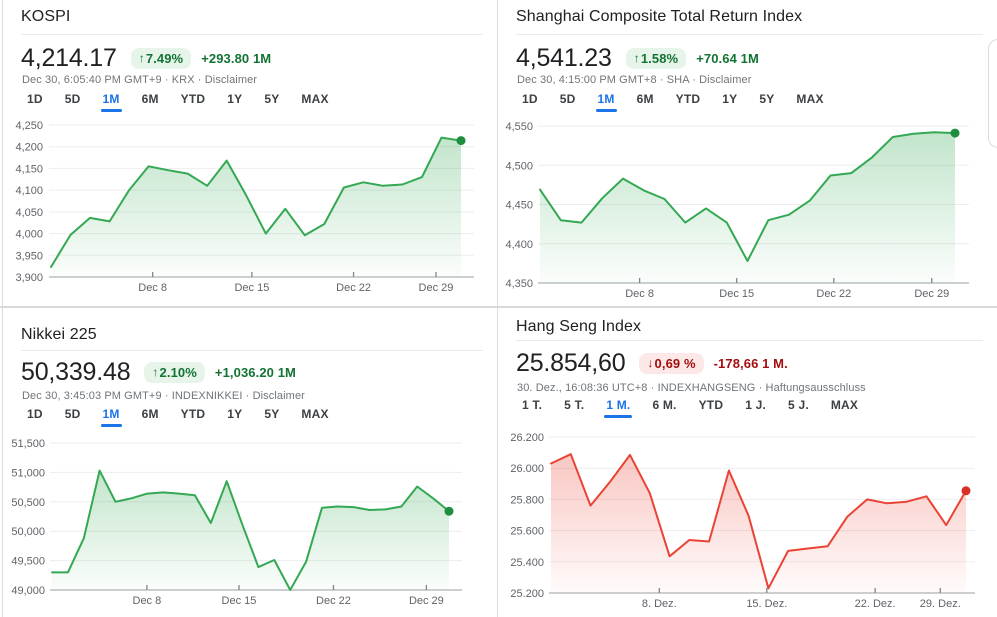  What do you see at coordinates (606, 80) in the screenshot?
I see `timestamp: Dec 30, 4:15:00 PM GMT+8 · SHA ·` at bounding box center [606, 80].